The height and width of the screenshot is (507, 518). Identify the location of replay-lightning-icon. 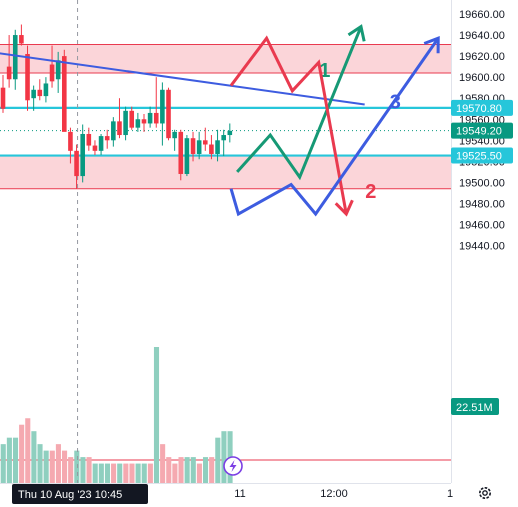
(233, 466).